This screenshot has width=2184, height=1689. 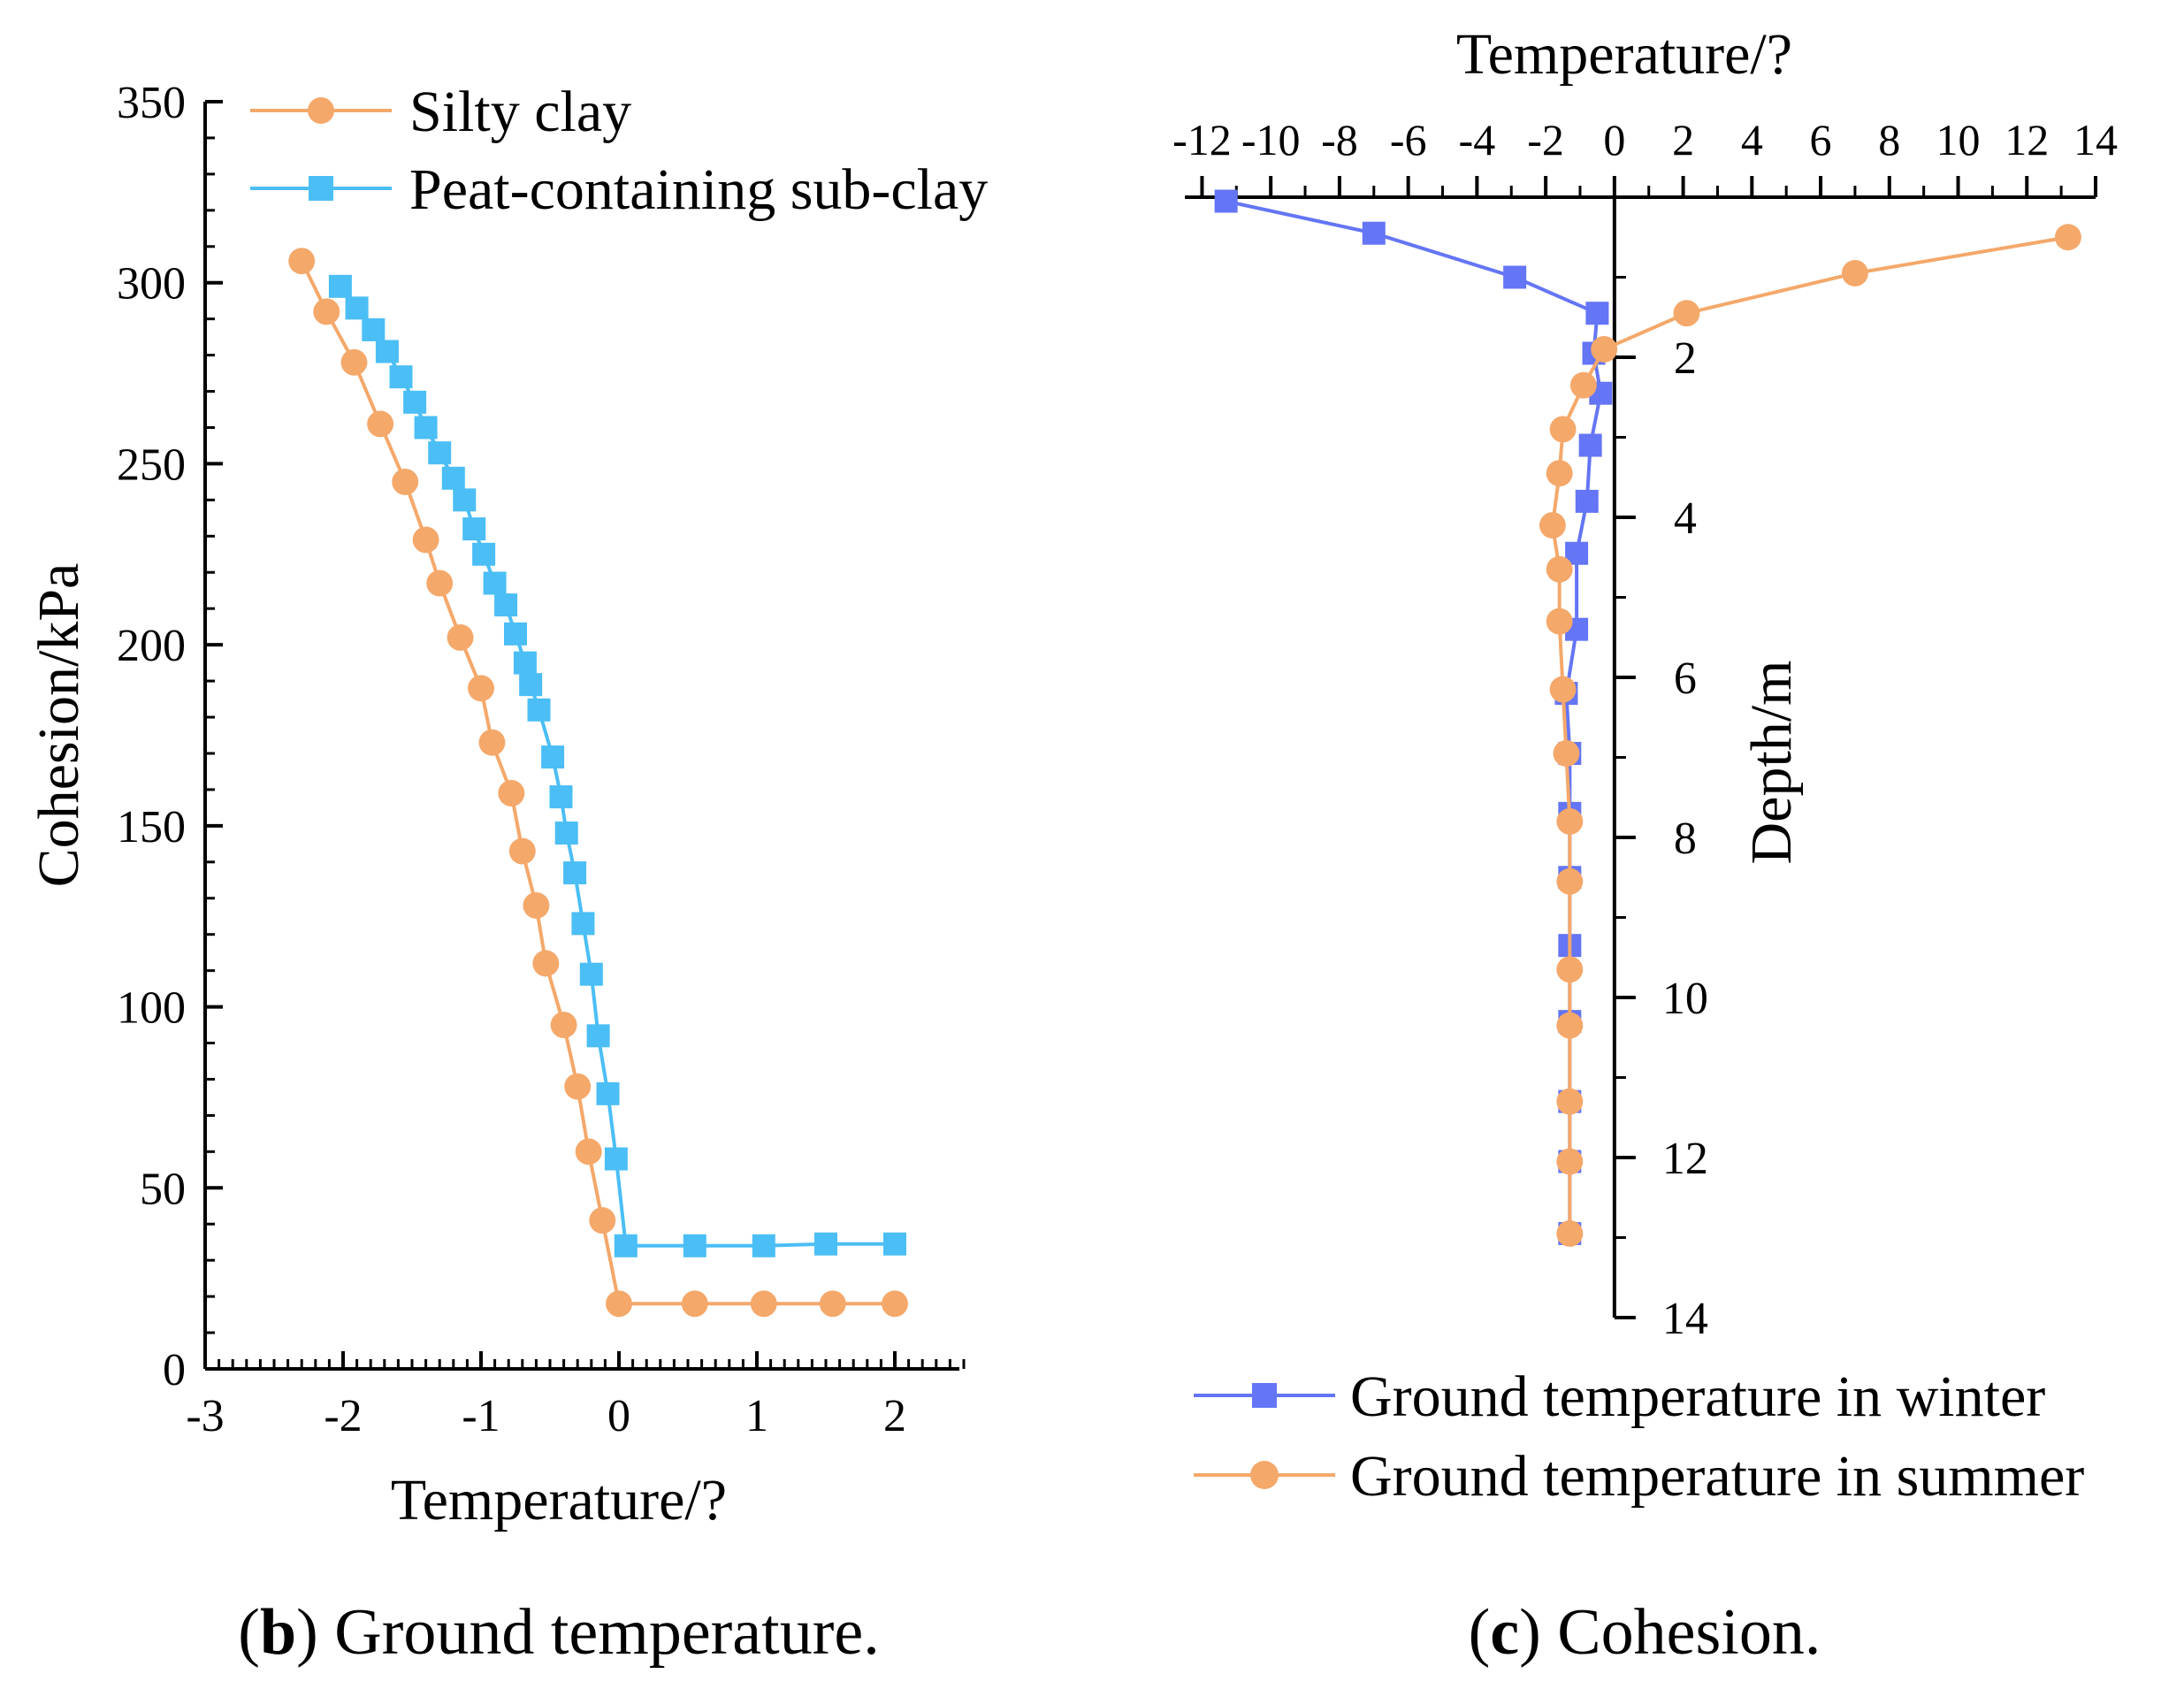 What do you see at coordinates (1408, 139) in the screenshot?
I see `panel-c-x-tick-label: -6` at bounding box center [1408, 139].